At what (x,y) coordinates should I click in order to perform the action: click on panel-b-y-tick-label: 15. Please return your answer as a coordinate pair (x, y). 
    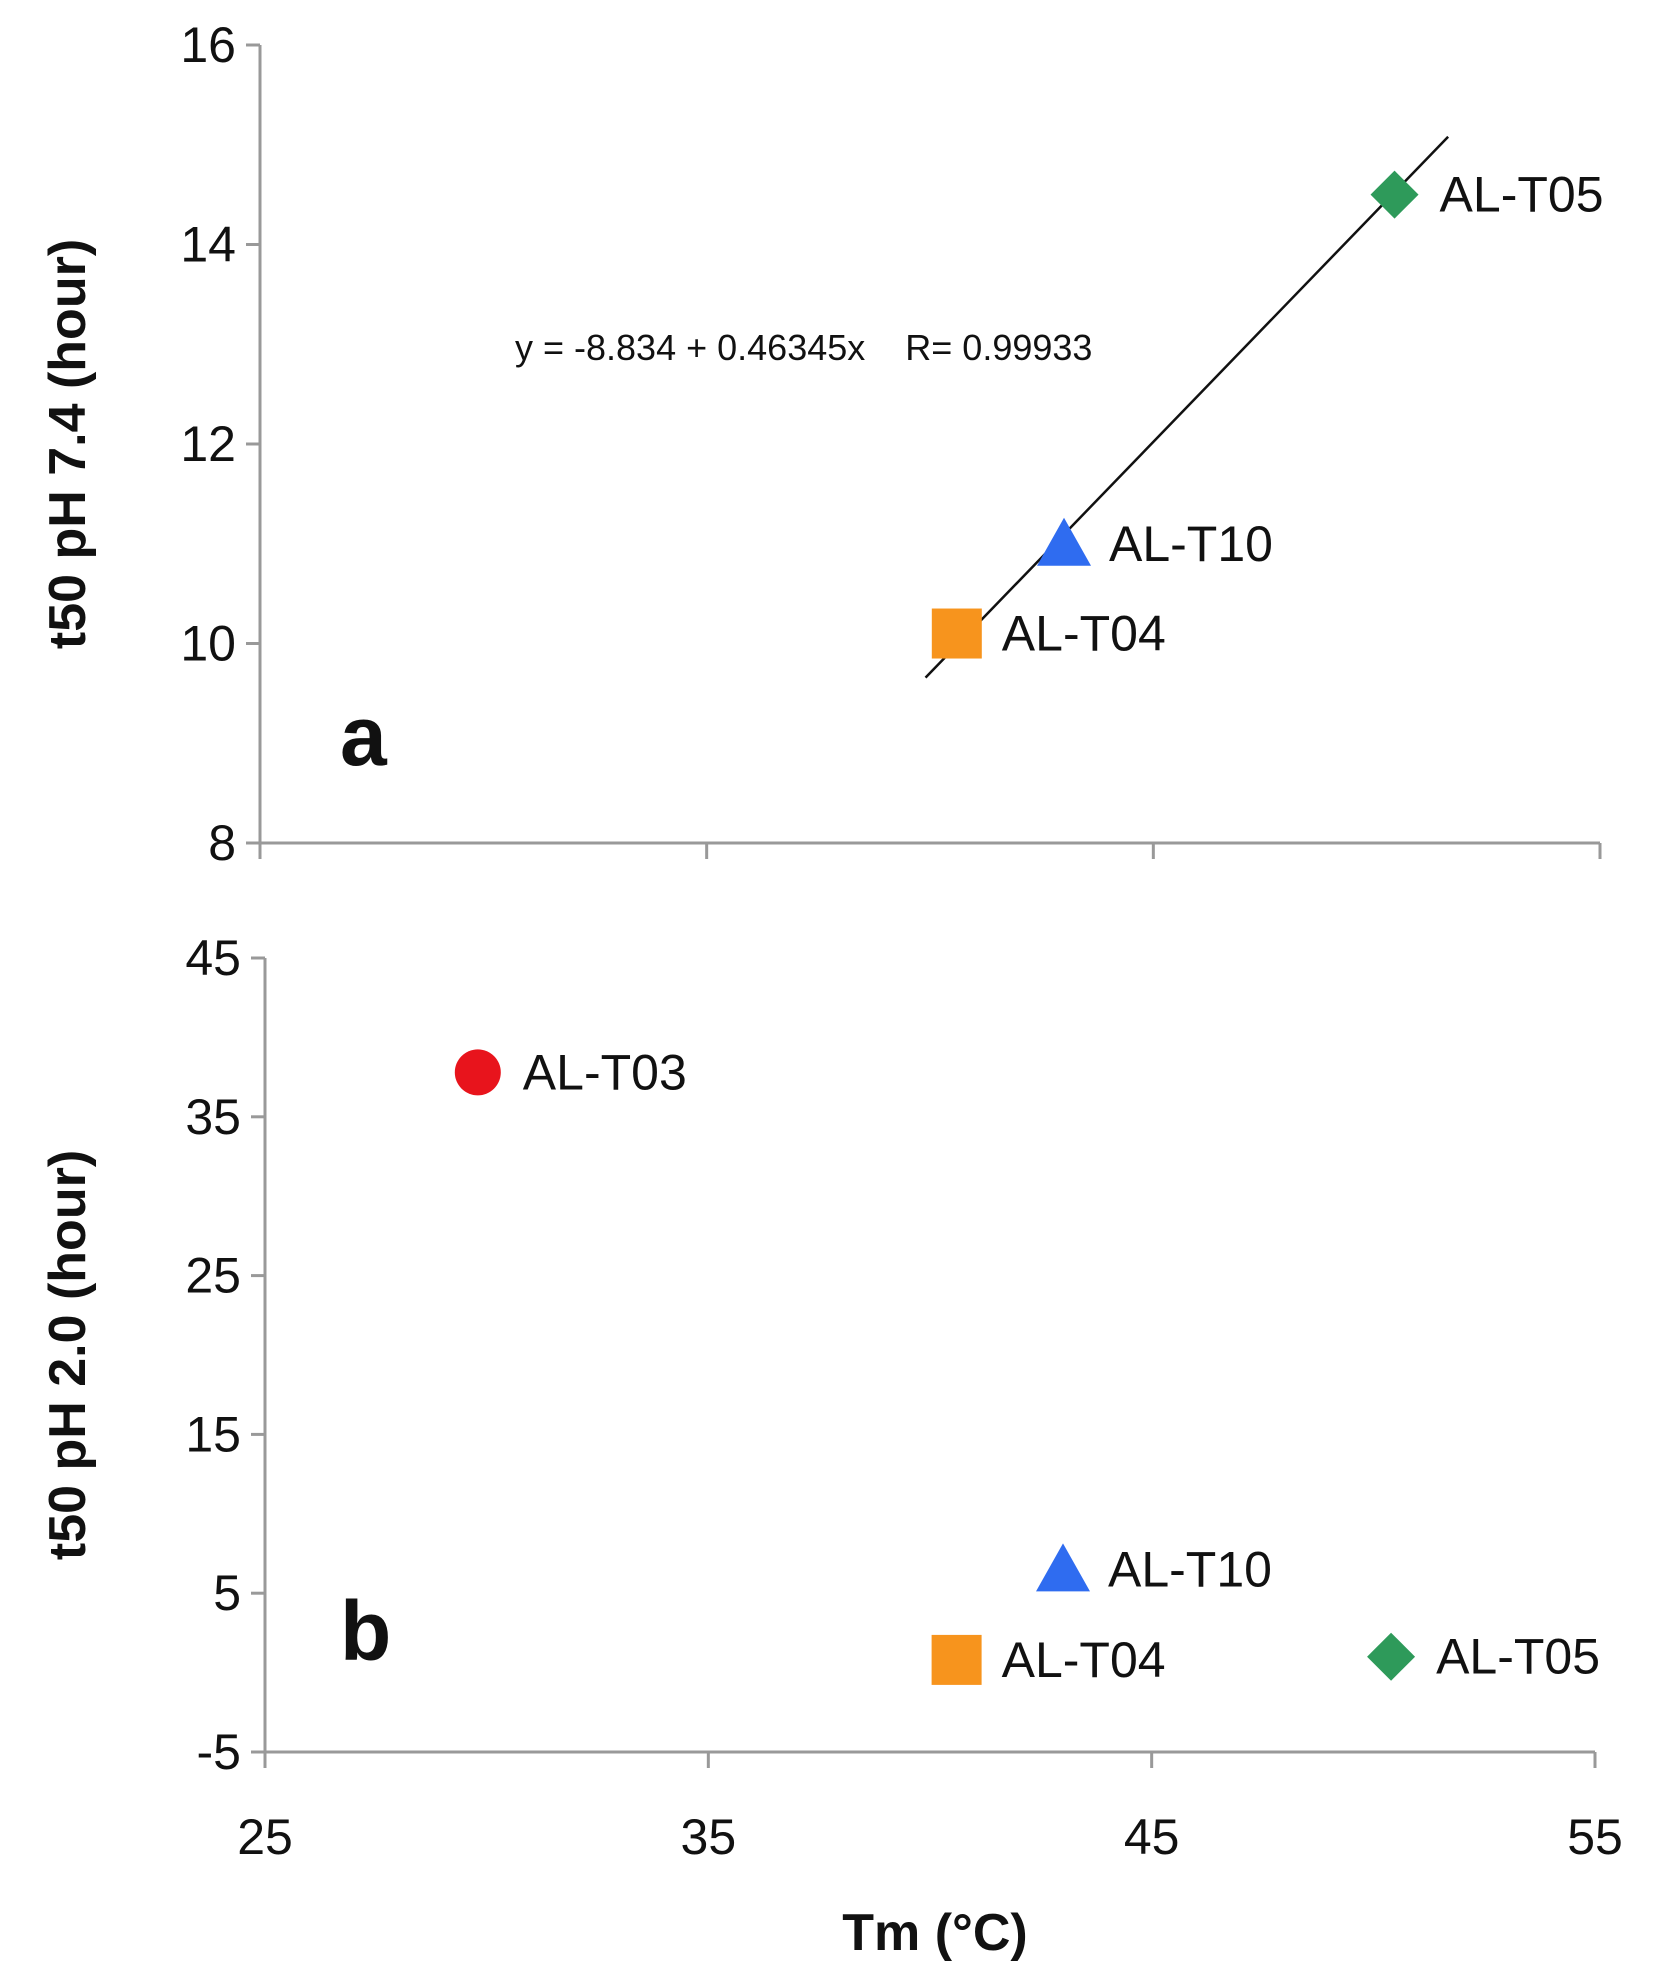
    Looking at the image, I should click on (213, 1434).